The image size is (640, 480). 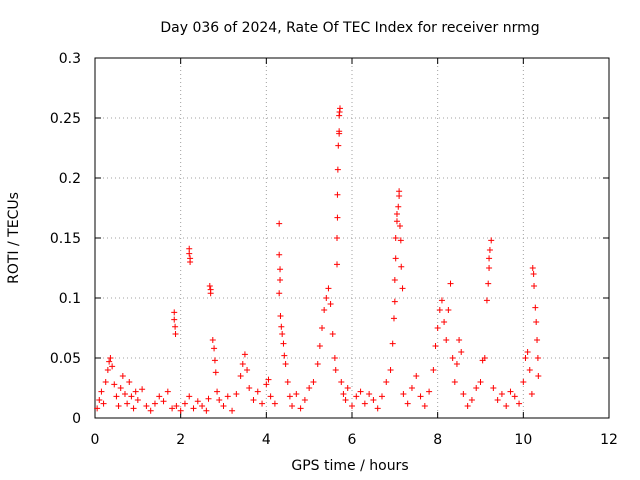 I want to click on x-tick-label: 2, so click(x=180, y=440).